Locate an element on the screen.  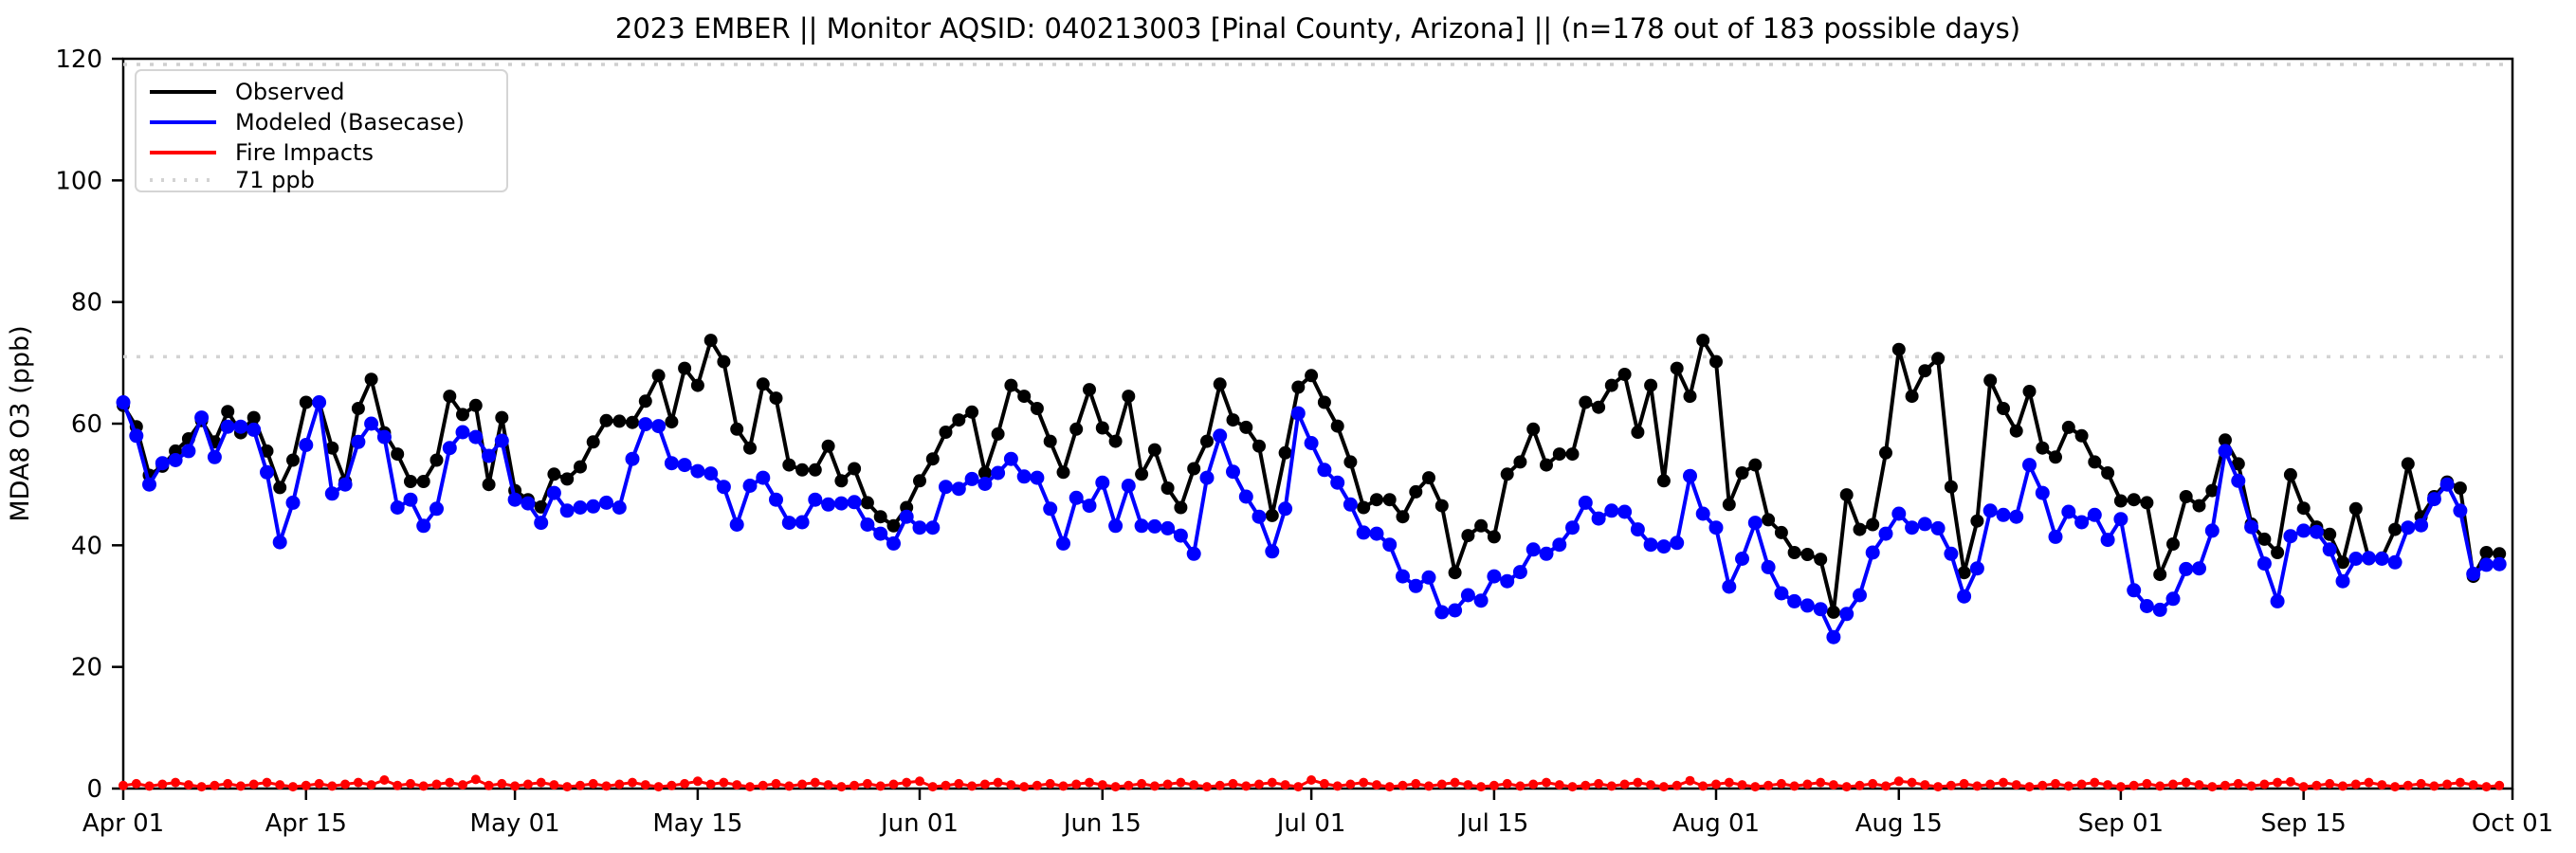
y-tick-label: 0 is located at coordinates (94, 789).